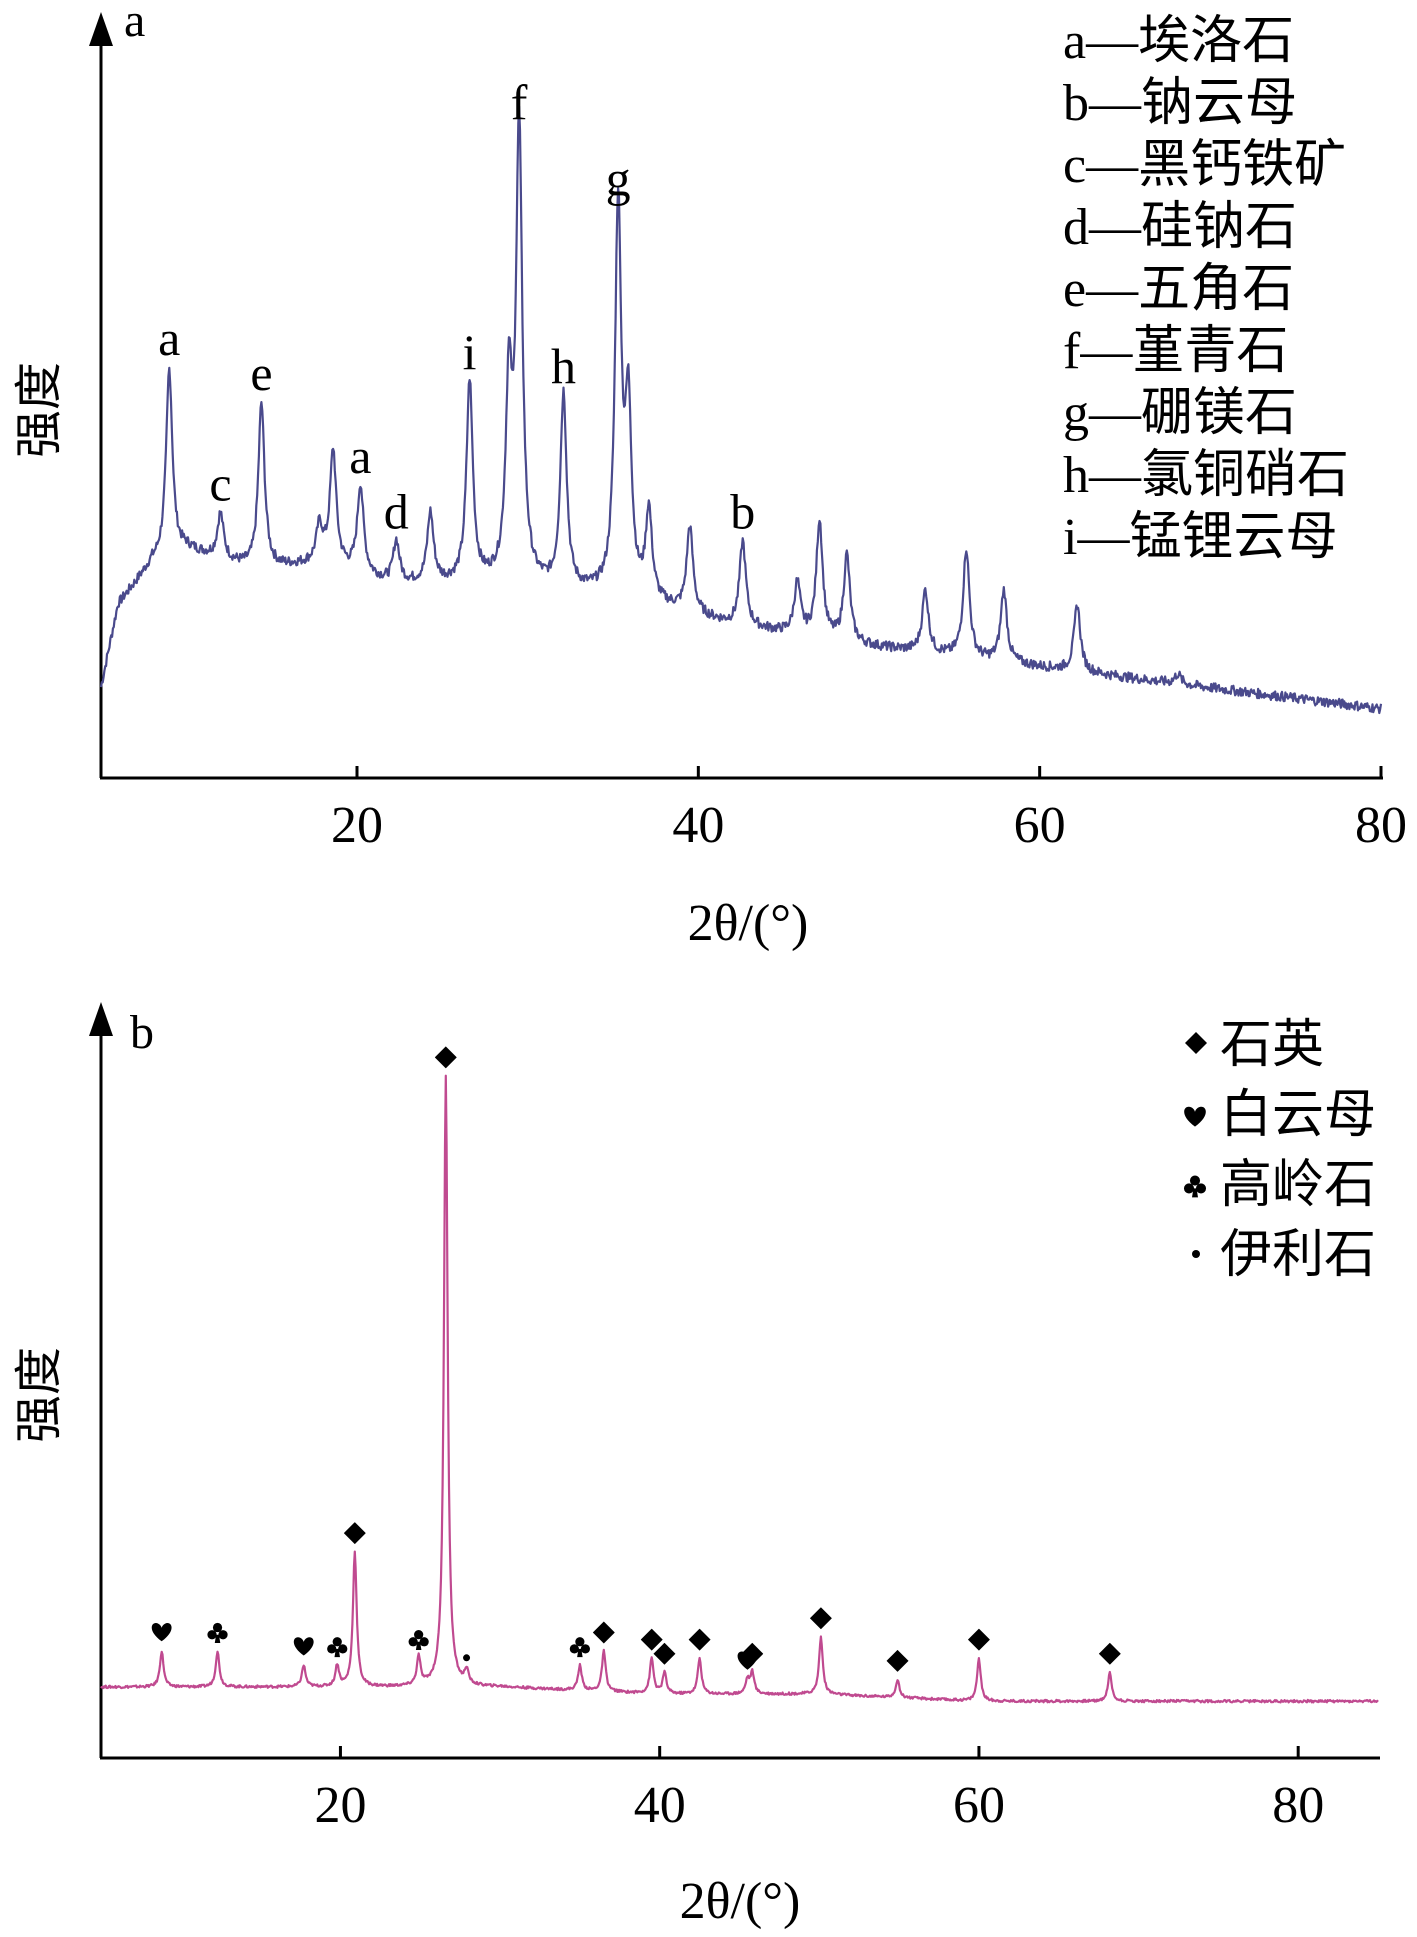  What do you see at coordinates (1298, 1115) in the screenshot?
I see `legend-b-item: 白云母` at bounding box center [1298, 1115].